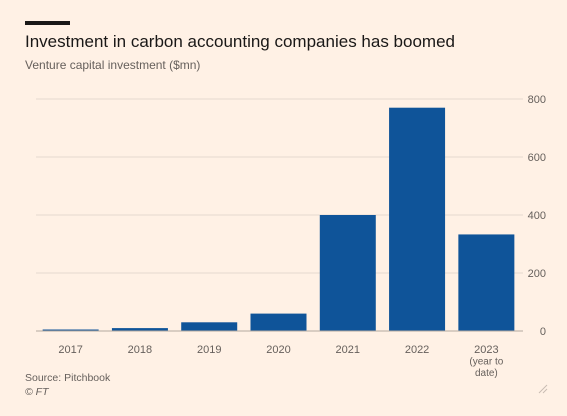 The image size is (567, 416). Describe the element at coordinates (37, 392) in the screenshot. I see `copyright-note: © FT` at that location.